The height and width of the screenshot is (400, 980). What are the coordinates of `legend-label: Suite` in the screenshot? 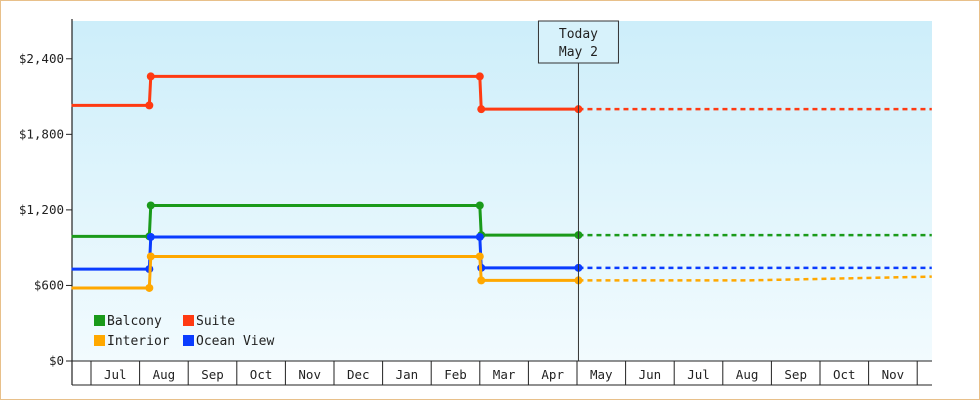 It's located at (215, 321).